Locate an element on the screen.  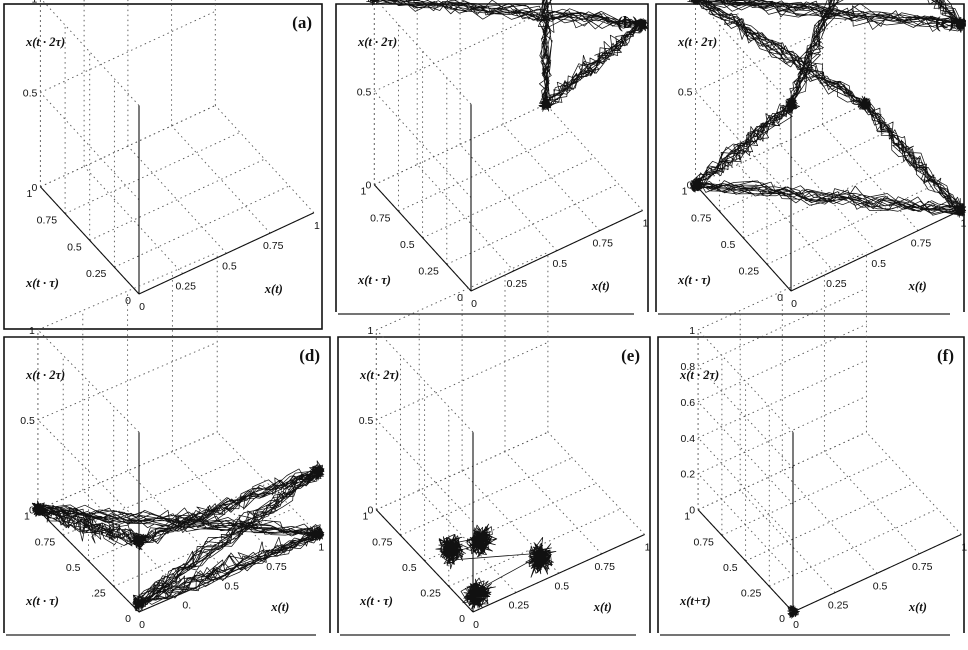
panel-border is located at coordinates (494, 484).